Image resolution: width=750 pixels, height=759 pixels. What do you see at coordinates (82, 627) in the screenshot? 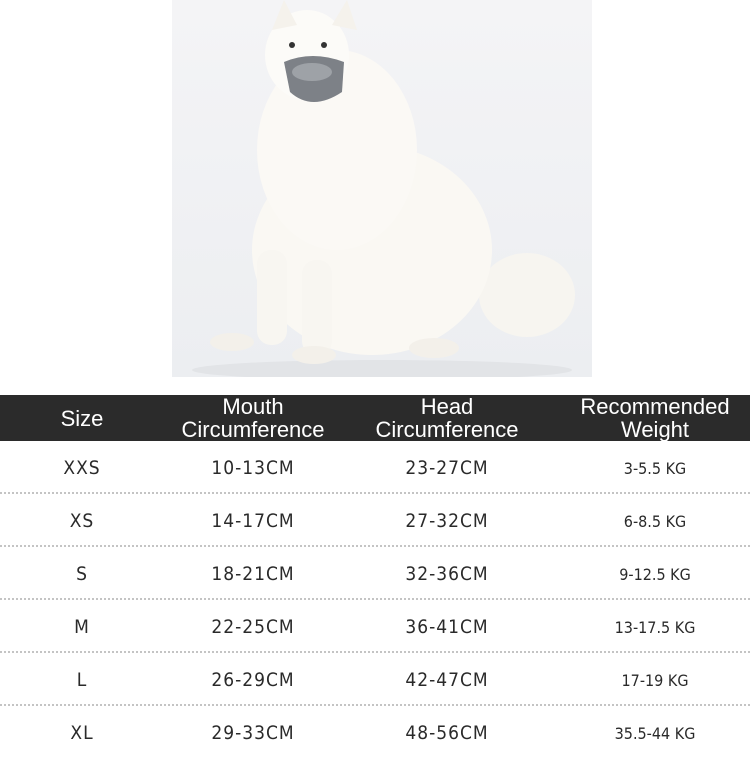
I see `cell-size: M` at bounding box center [82, 627].